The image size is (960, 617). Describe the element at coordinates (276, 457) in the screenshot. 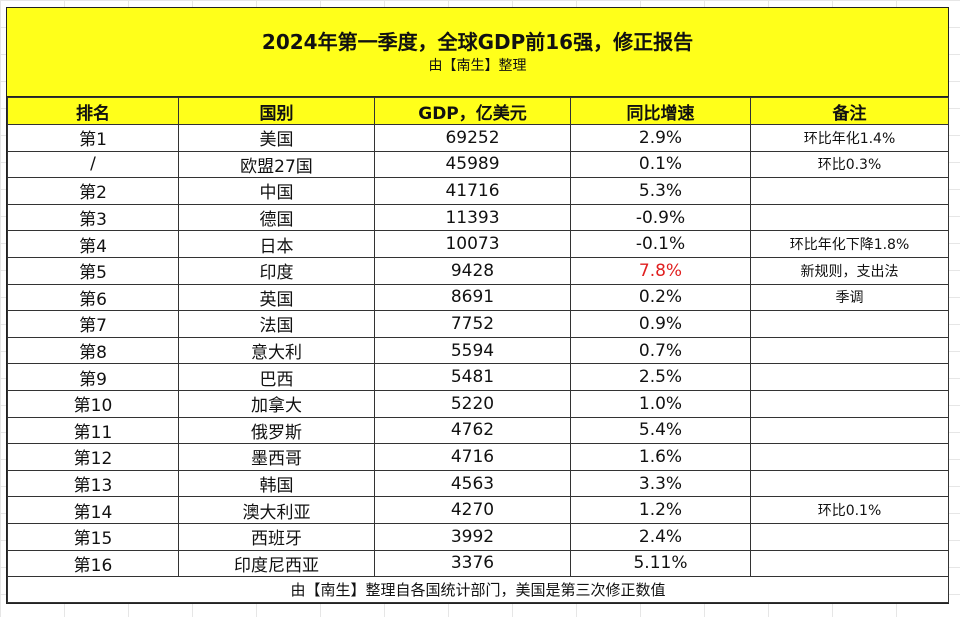

I see `country-cell: 墨西哥` at that location.